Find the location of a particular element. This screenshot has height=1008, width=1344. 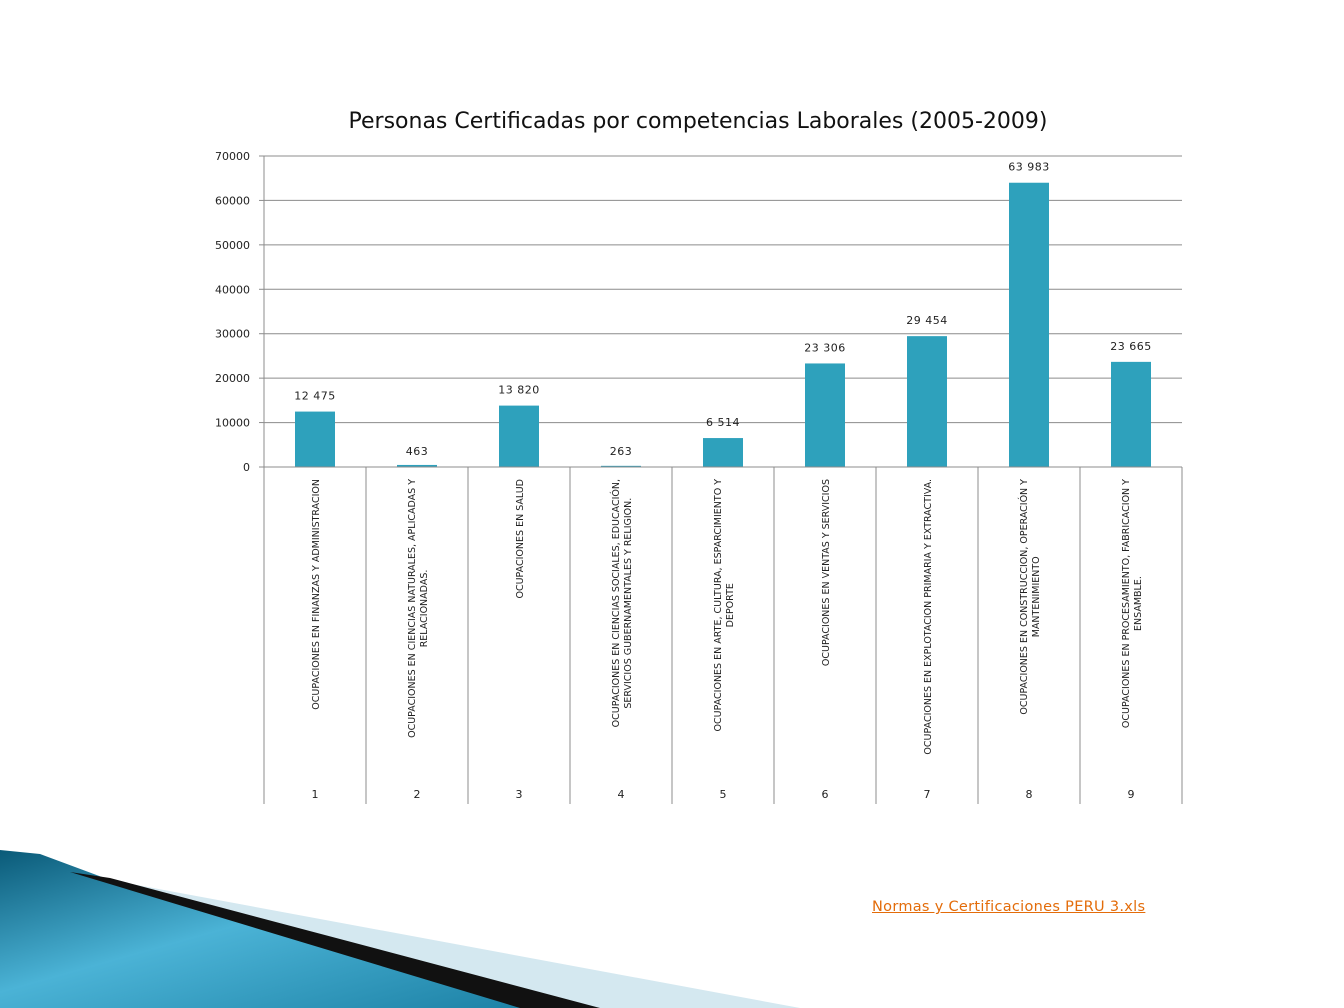

data-label: 12 475 is located at coordinates (315, 396).